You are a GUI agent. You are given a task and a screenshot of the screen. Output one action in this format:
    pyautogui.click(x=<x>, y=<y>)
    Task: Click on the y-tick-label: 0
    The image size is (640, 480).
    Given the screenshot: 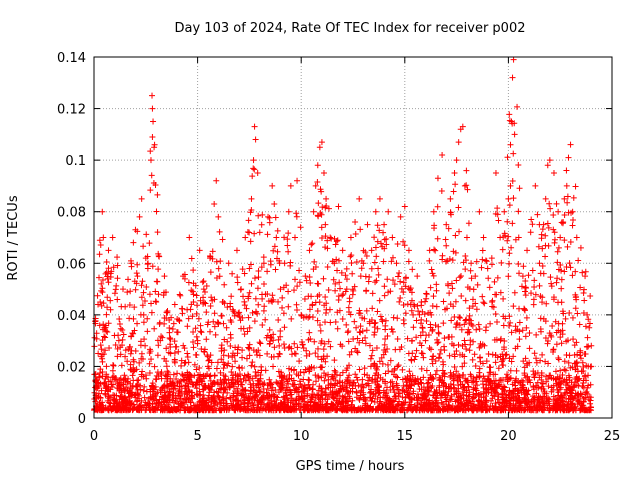 What is the action you would take?
    pyautogui.click(x=82, y=419)
    